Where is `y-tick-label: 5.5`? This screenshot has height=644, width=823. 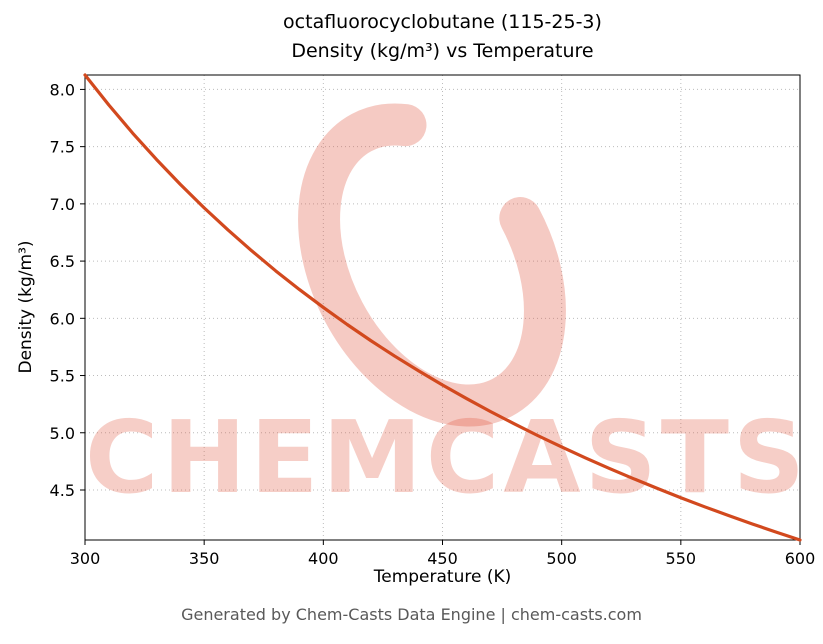
y-tick-label: 5.5 is located at coordinates (62, 376).